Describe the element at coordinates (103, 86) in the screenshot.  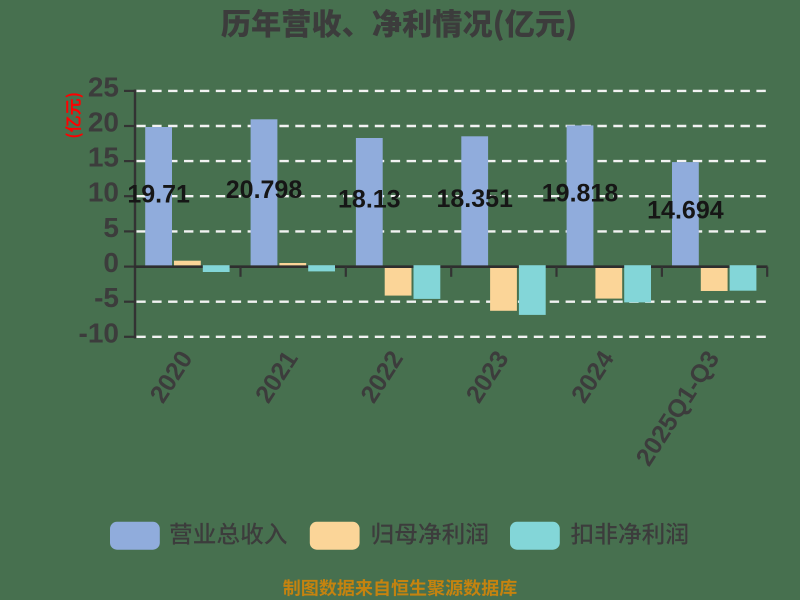
I see `svg-text: 25` at that location.